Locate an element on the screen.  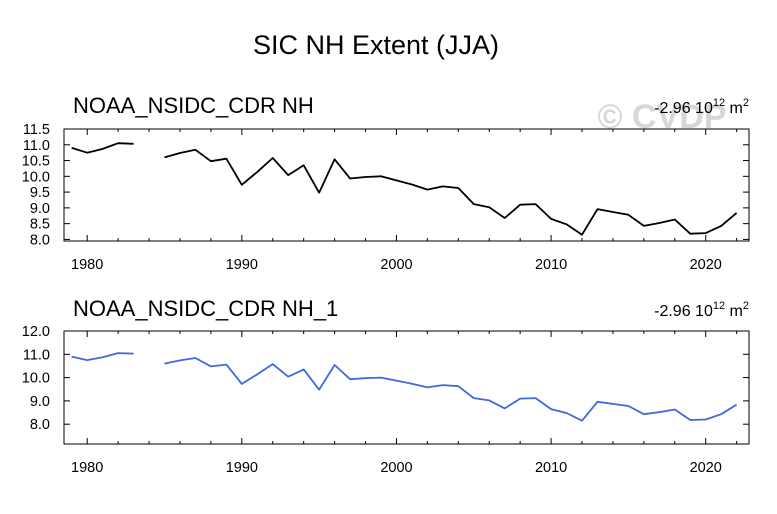
y-tick-label: 8.5 is located at coordinates (40, 225).